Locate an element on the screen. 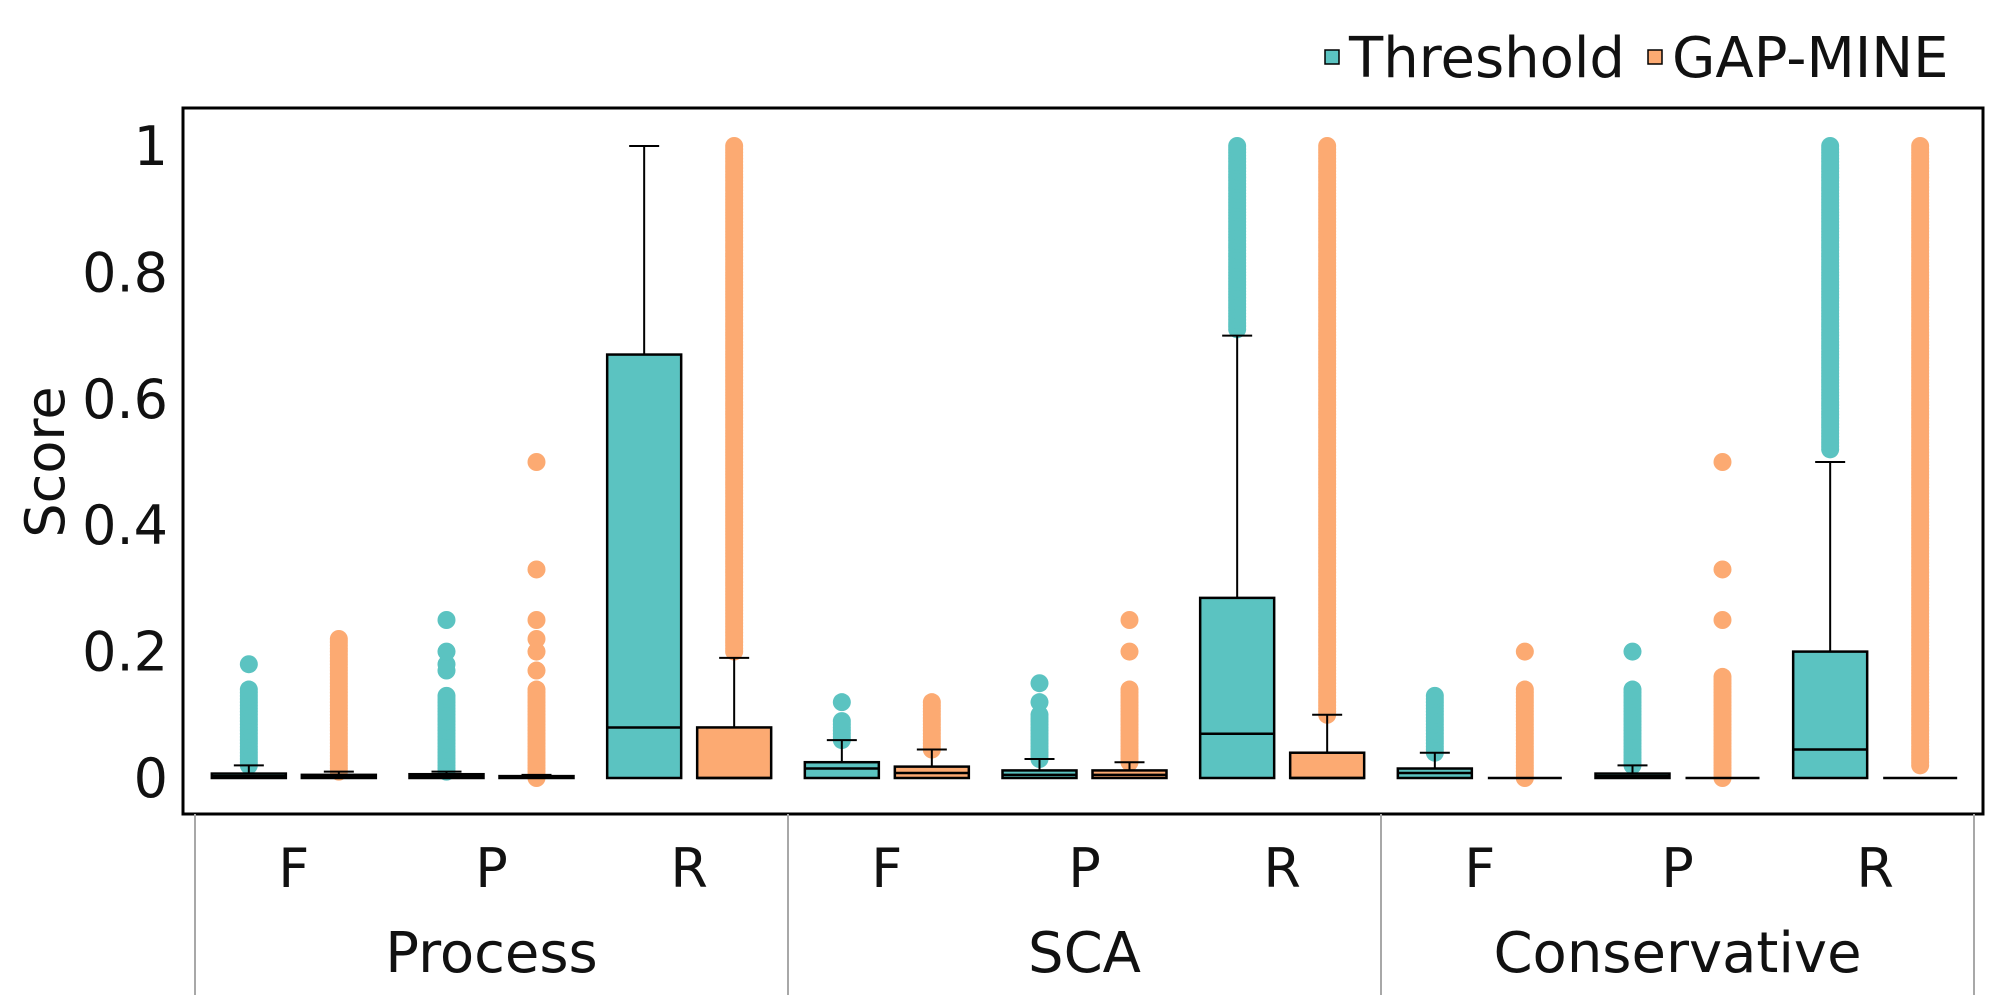 This screenshot has width=2000, height=1000. box-threshold-sca-p is located at coordinates (1039, 727).